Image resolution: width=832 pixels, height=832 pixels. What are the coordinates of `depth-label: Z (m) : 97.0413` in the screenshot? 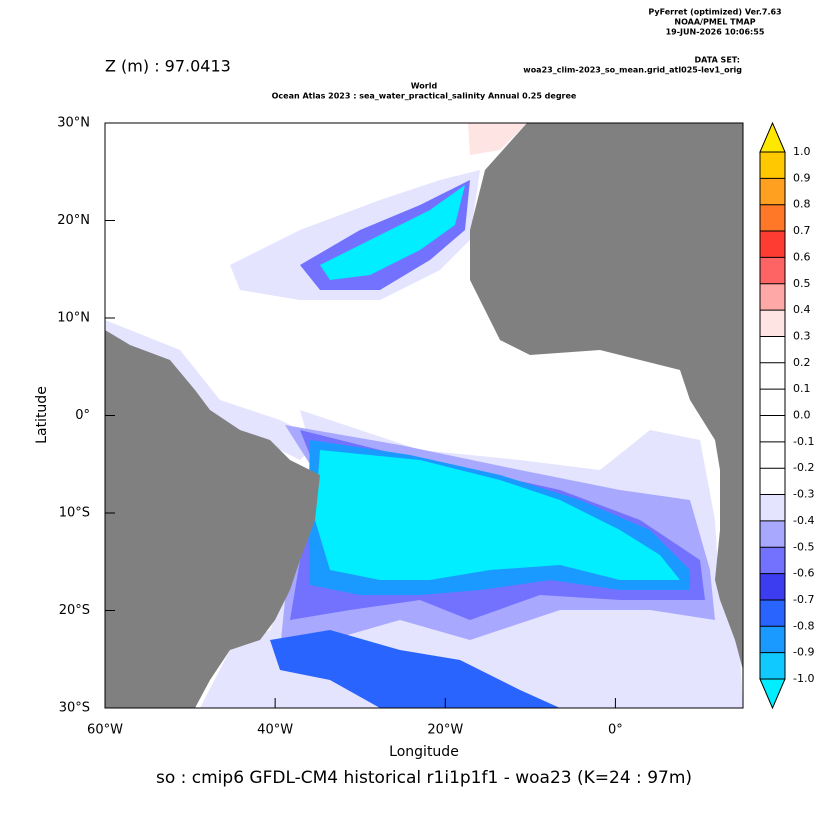 It's located at (168, 66).